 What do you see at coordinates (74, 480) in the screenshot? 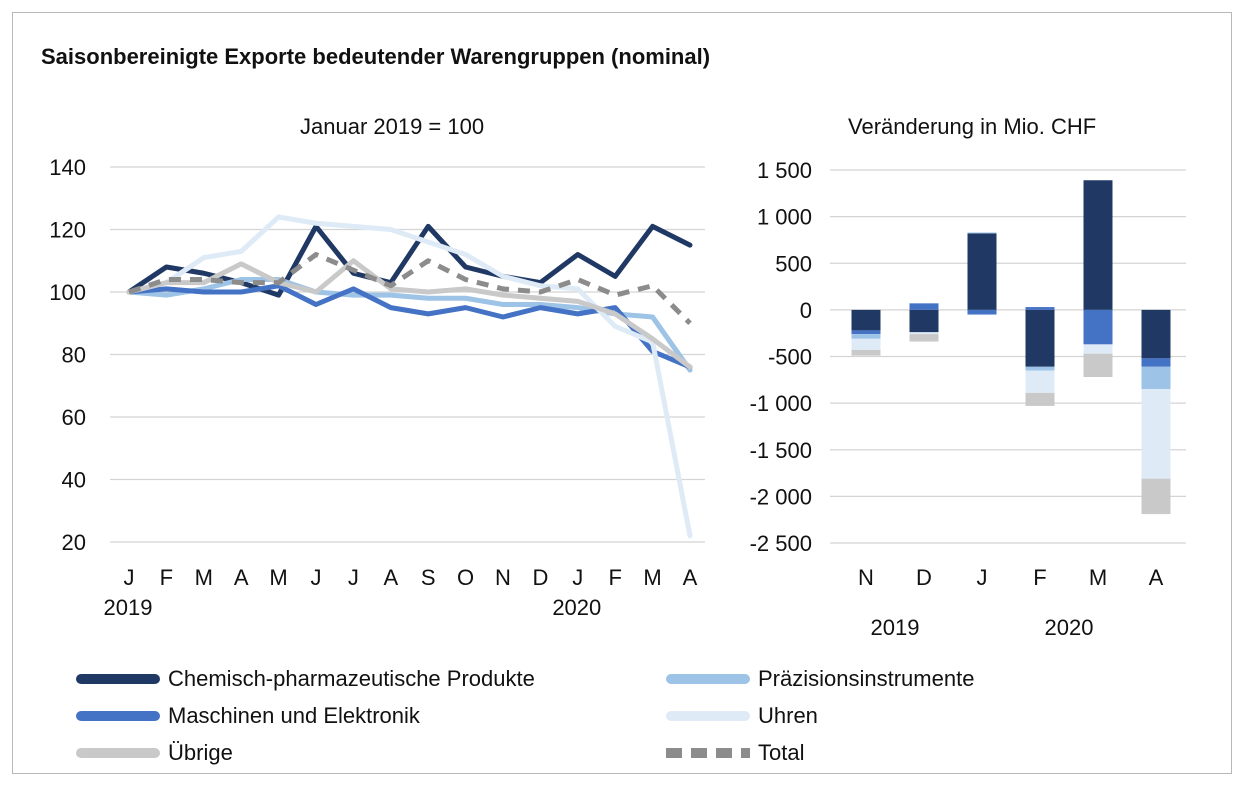
I see `line-y-tick-label: 40` at bounding box center [74, 480].